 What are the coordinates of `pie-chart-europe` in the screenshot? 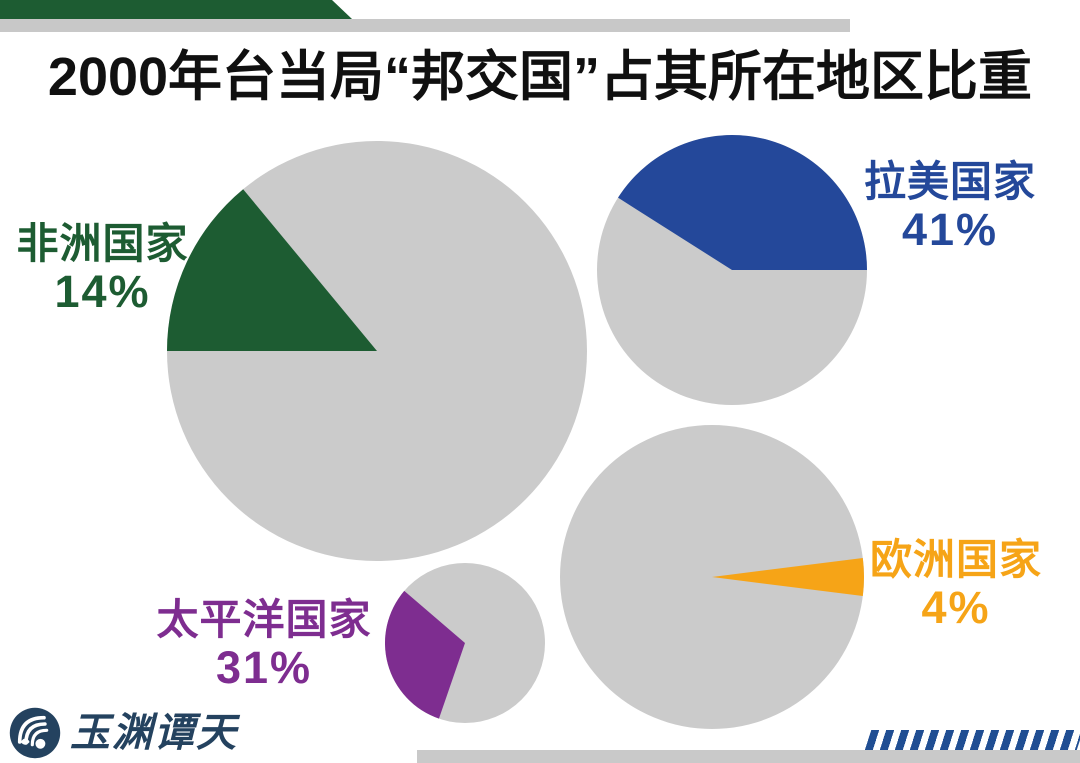 It's located at (712, 577).